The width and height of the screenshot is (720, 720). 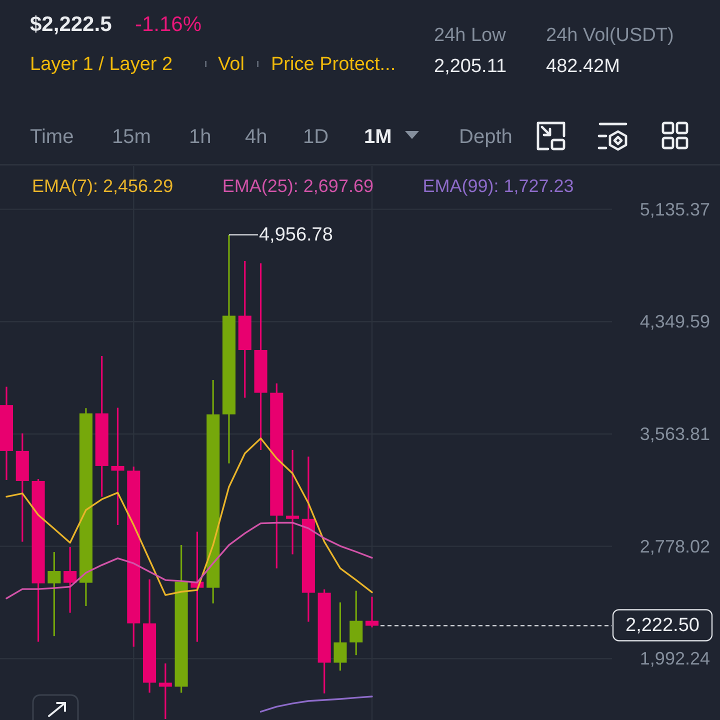 What do you see at coordinates (131, 137) in the screenshot?
I see `text: 15m` at bounding box center [131, 137].